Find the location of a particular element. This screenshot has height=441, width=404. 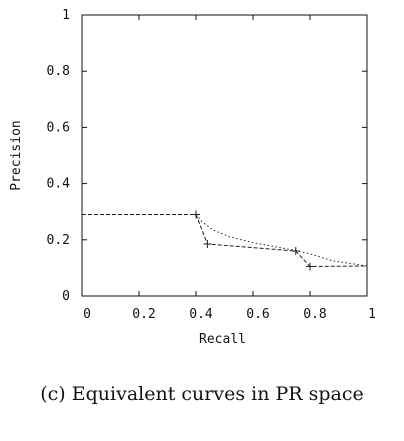

y-tick-label: 1 is located at coordinates (66, 15).